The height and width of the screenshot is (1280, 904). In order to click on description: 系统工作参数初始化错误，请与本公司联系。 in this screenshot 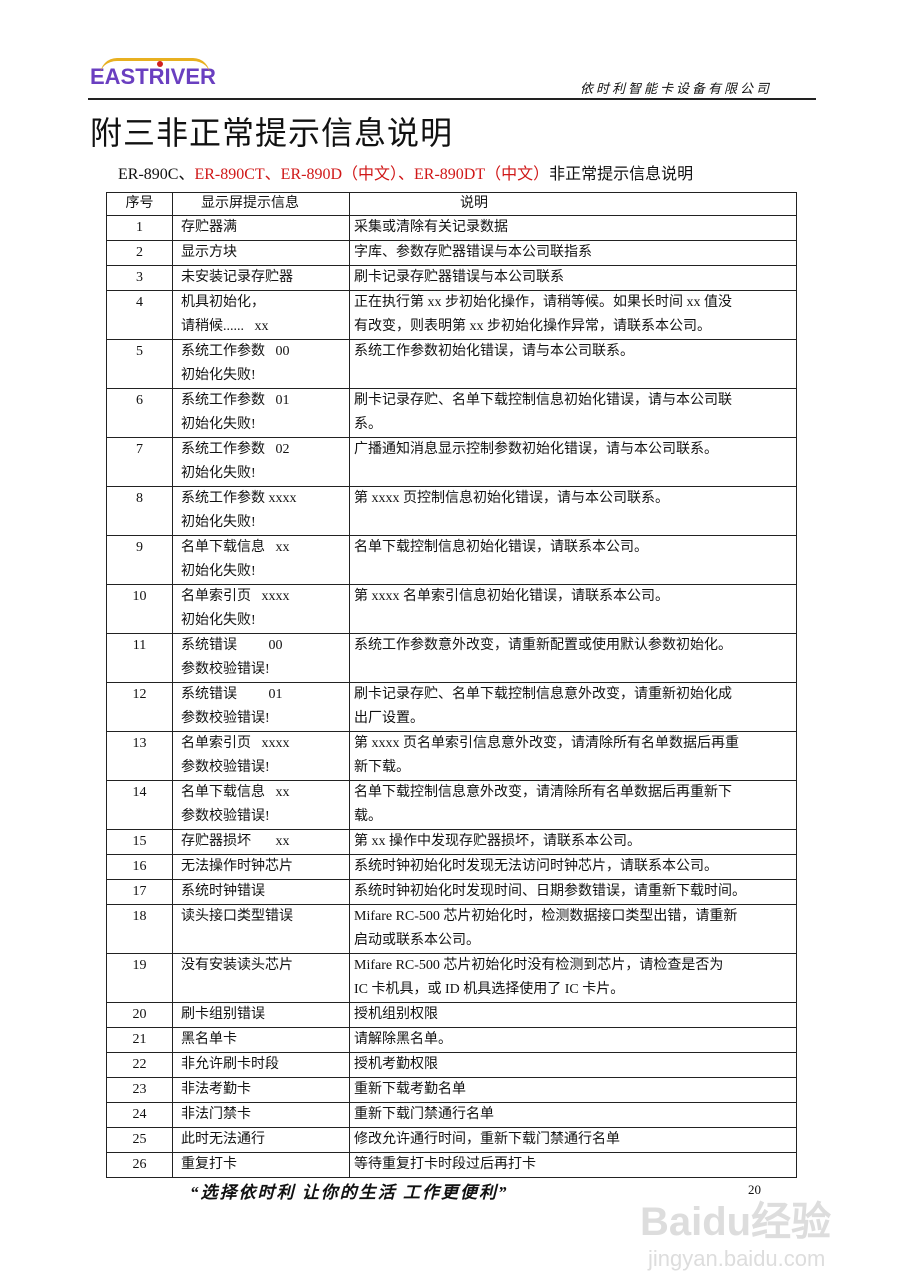, I will do `click(573, 364)`.